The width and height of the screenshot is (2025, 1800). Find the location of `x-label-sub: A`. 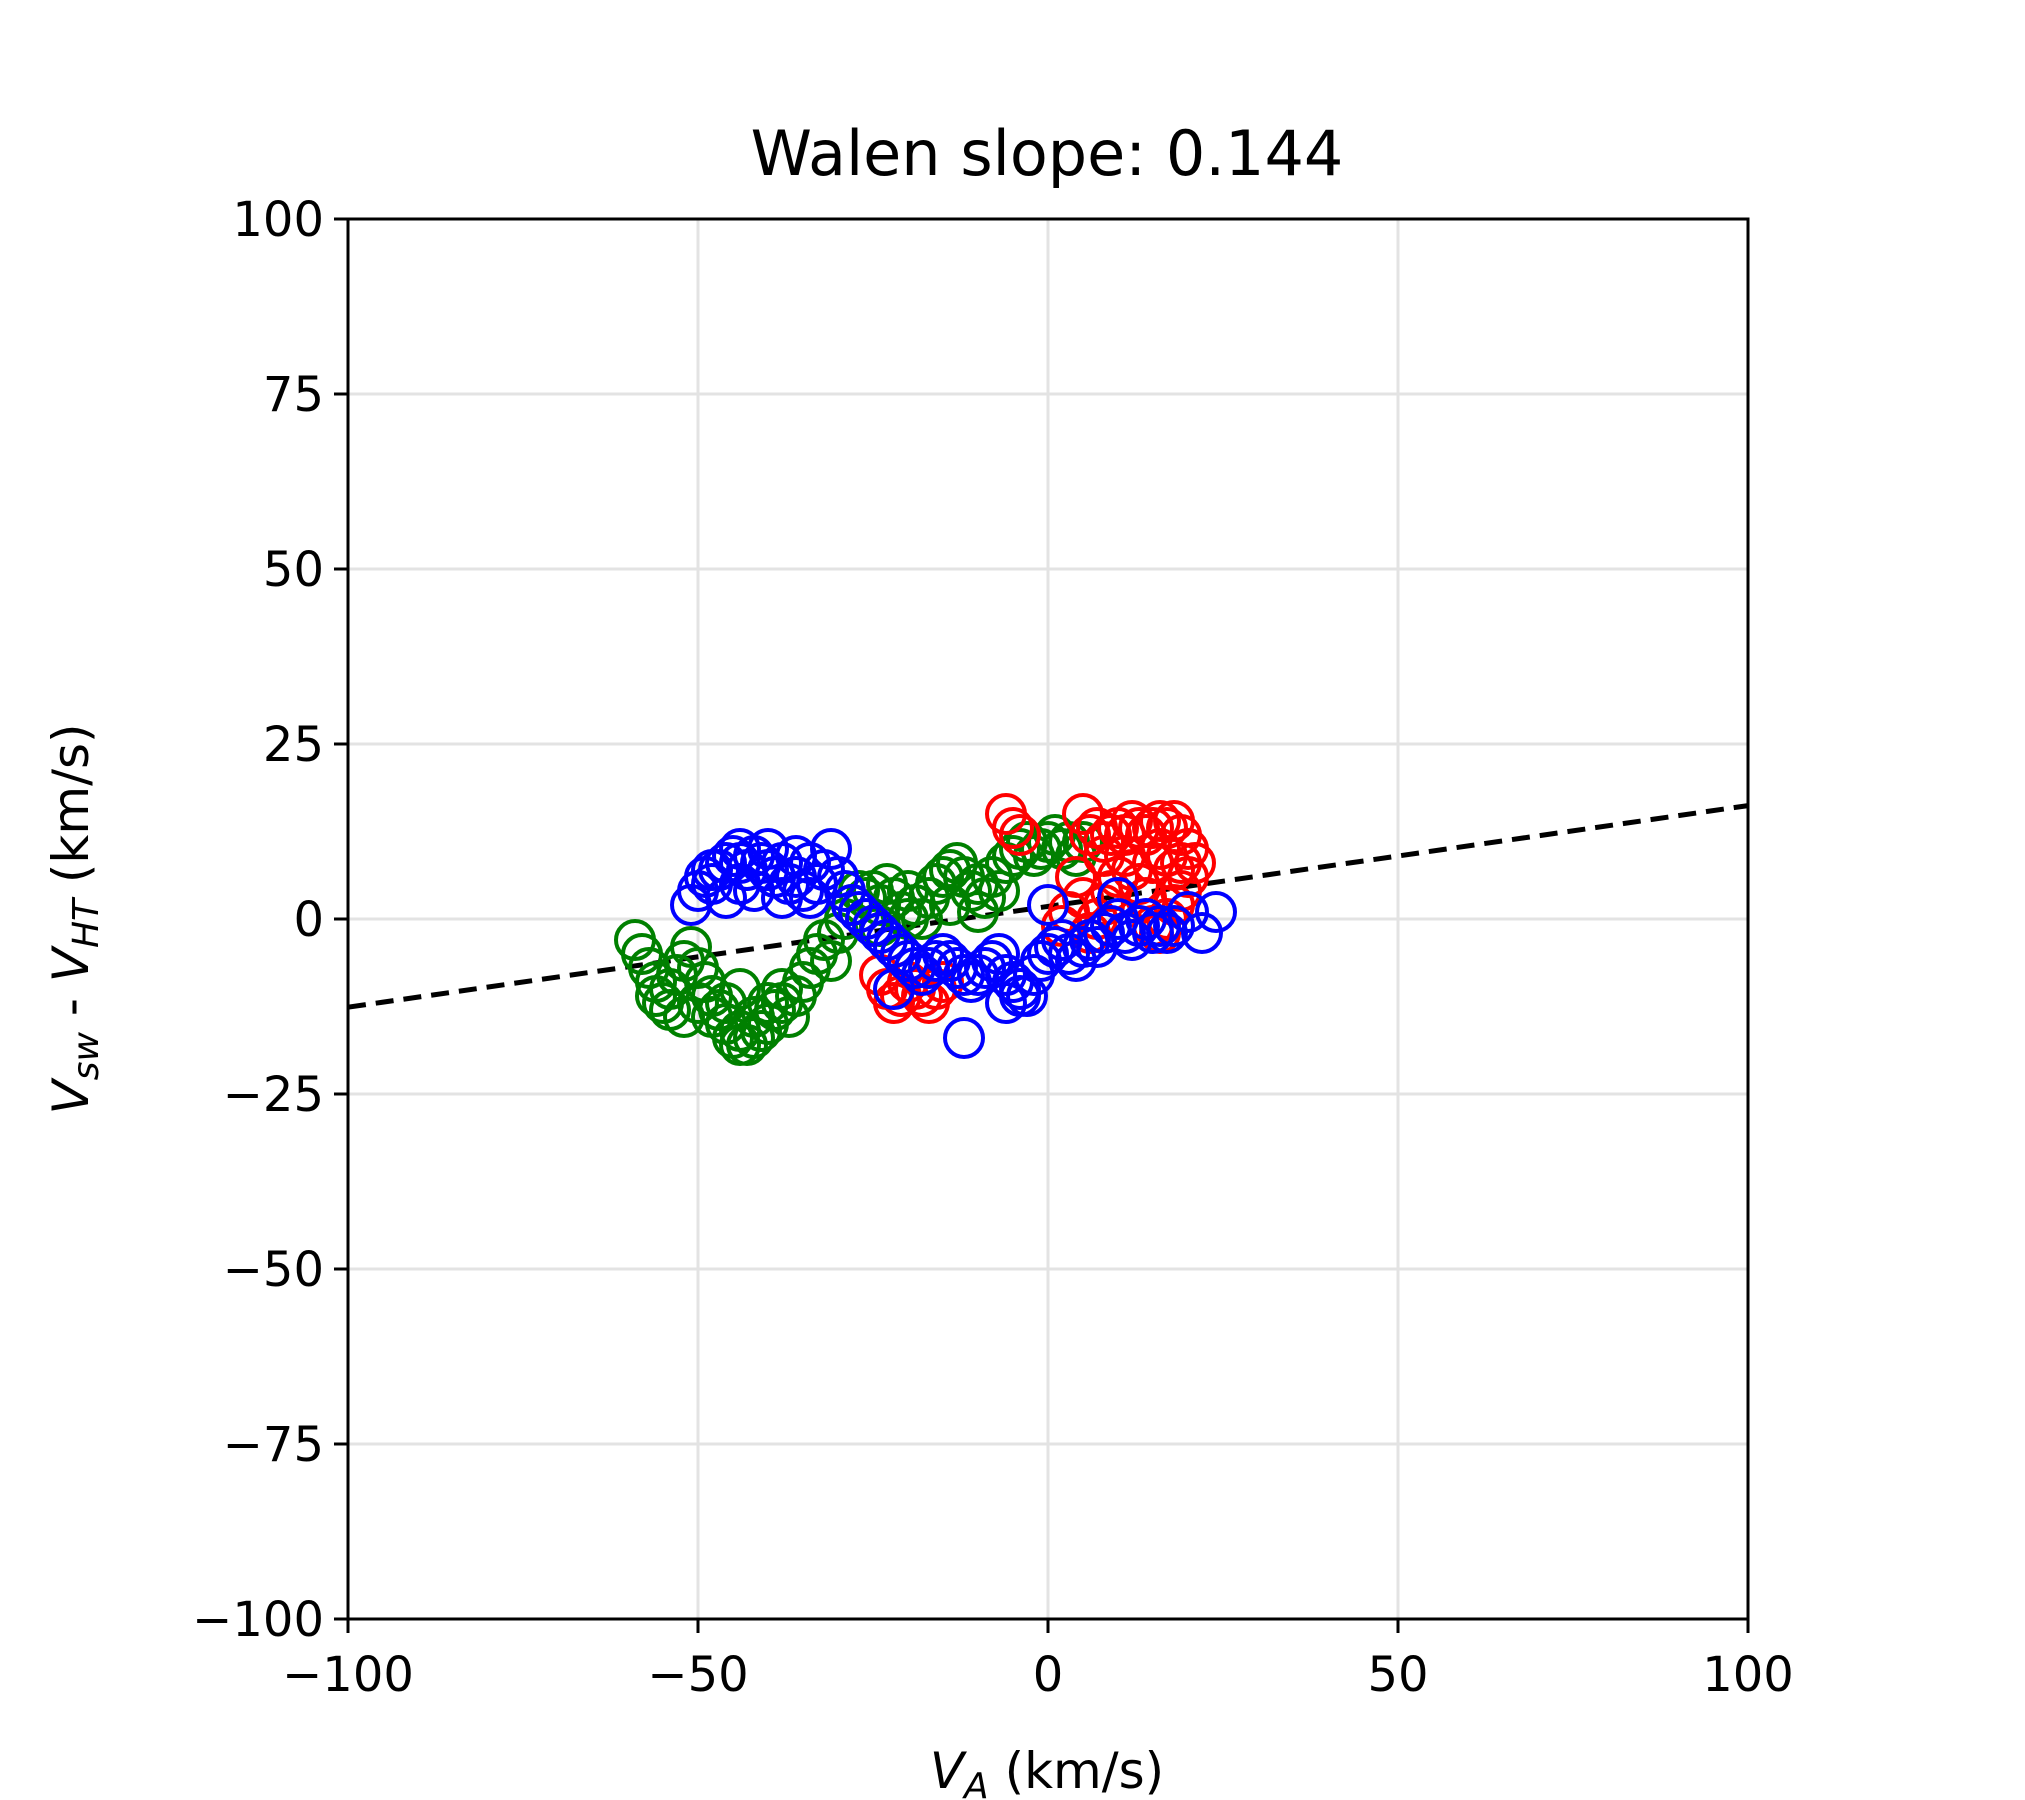

x-label-sub: A is located at coordinates (975, 1783).